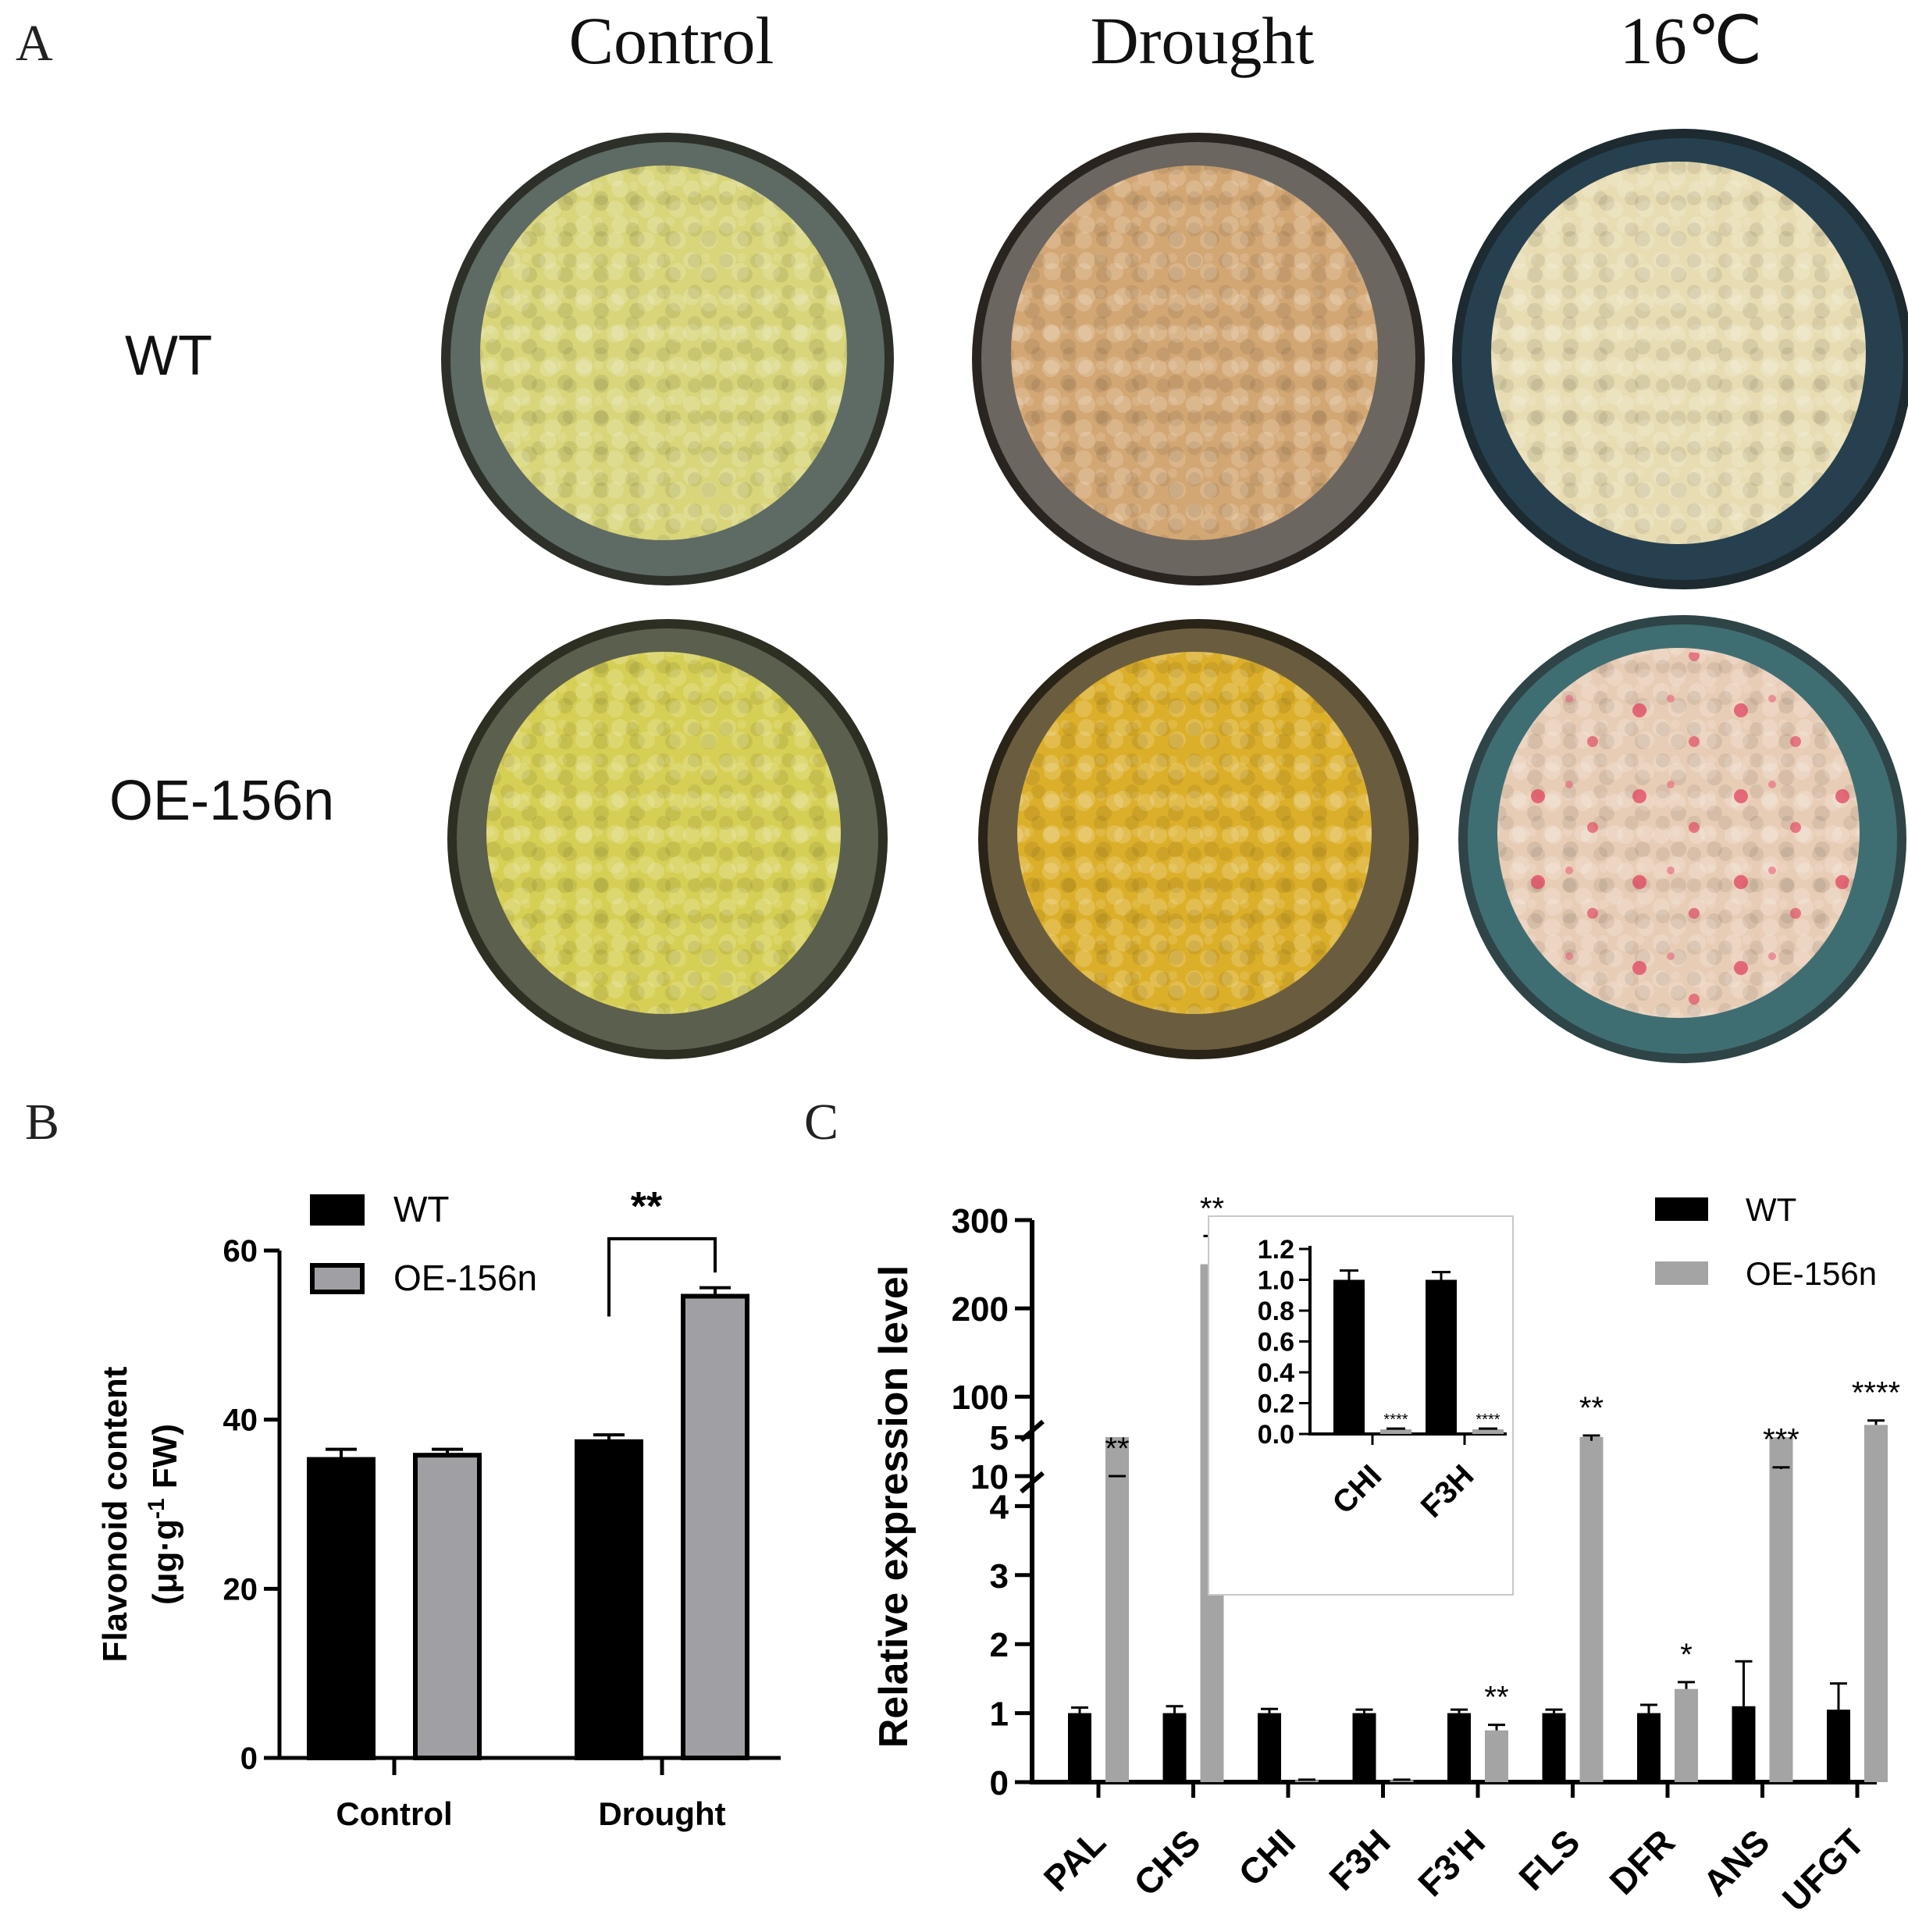  What do you see at coordinates (1679, 833) in the screenshot?
I see `anthocyanin-spots` at bounding box center [1679, 833].